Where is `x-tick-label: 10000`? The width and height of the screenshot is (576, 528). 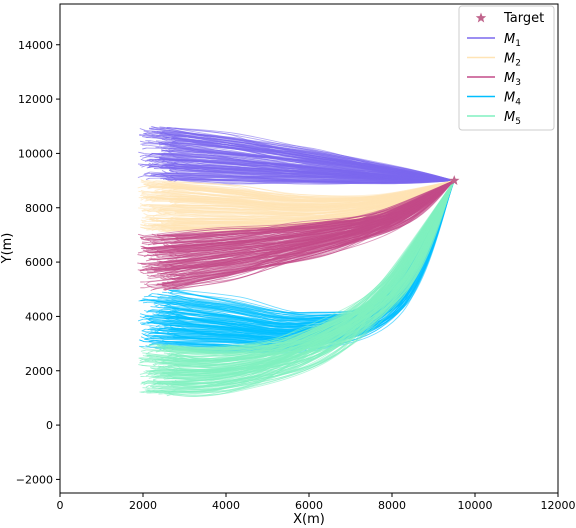 x-tick-label: 10000 is located at coordinates (475, 505).